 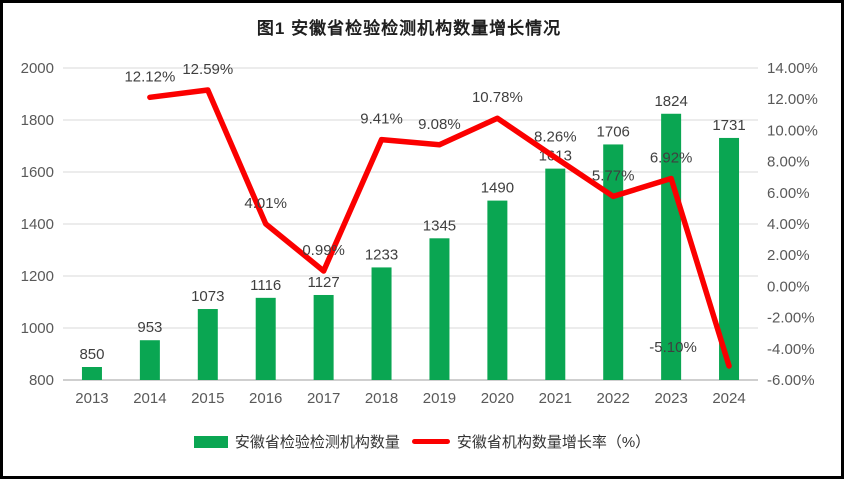 I want to click on bar-label: 1233, so click(x=381, y=254).